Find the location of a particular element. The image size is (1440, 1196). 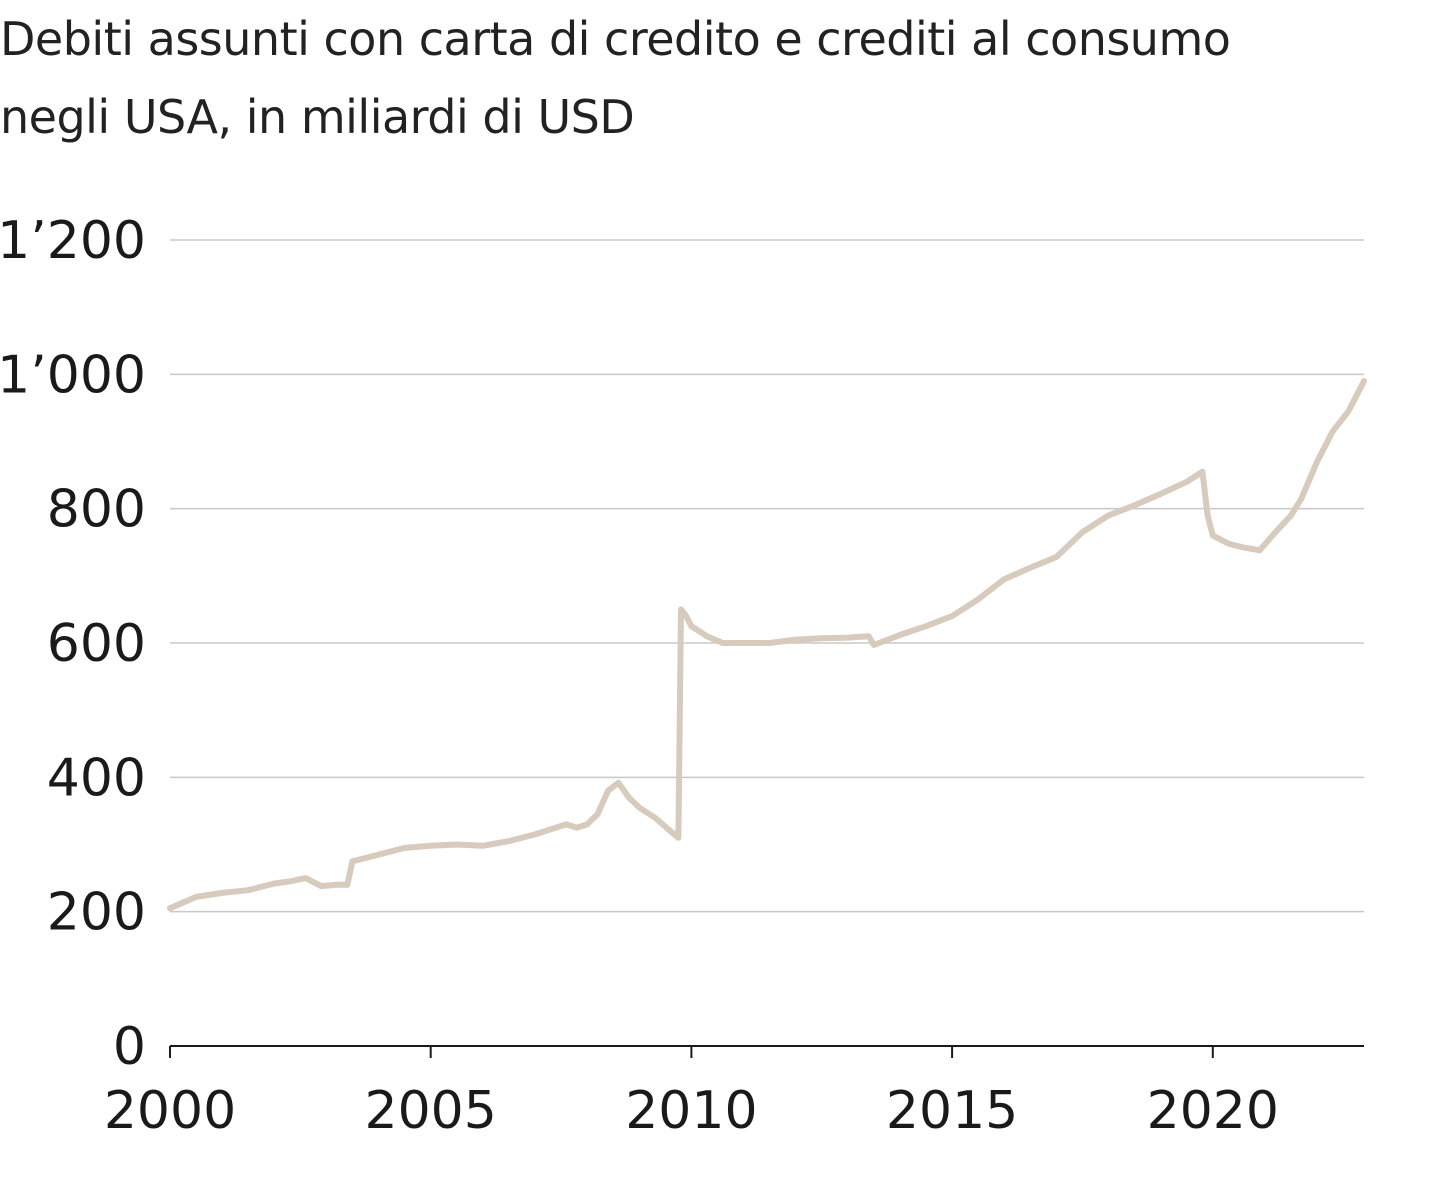

y-tick-label: 0 is located at coordinates (129, 1047).